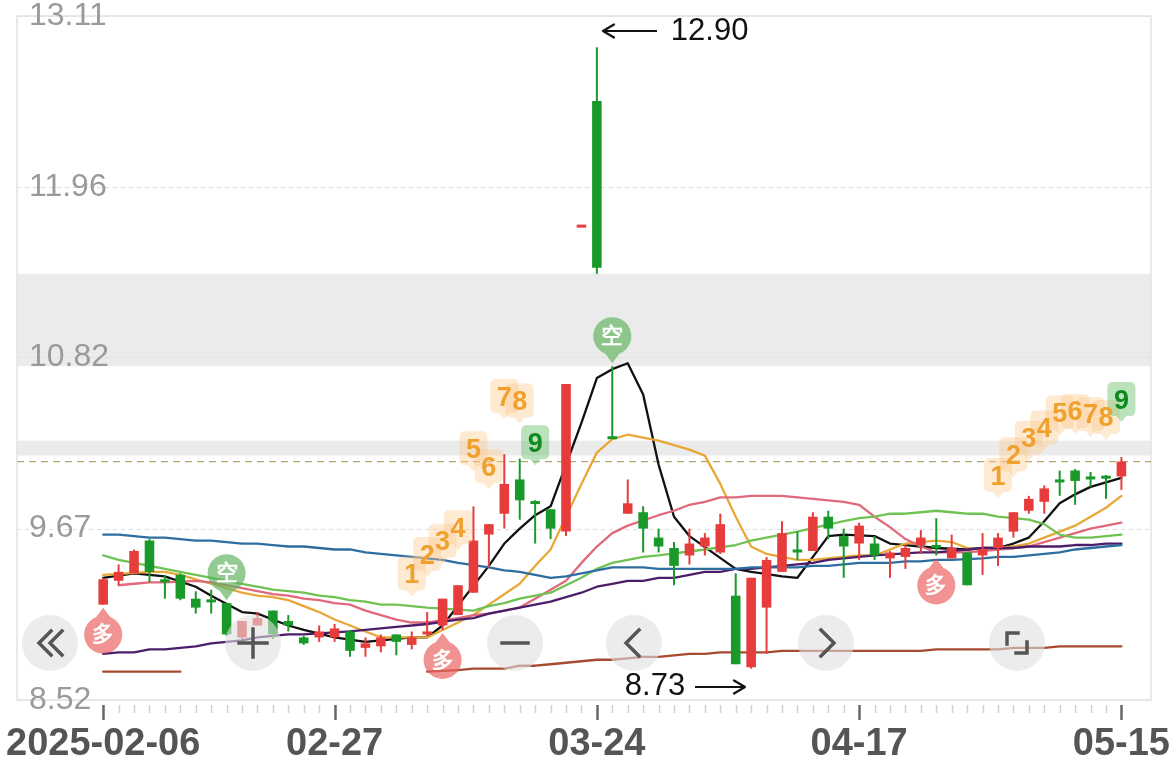 Image resolution: width=1176 pixels, height=778 pixels. What do you see at coordinates (103, 742) in the screenshot?
I see `x-tick-label: 2025-02-06` at bounding box center [103, 742].